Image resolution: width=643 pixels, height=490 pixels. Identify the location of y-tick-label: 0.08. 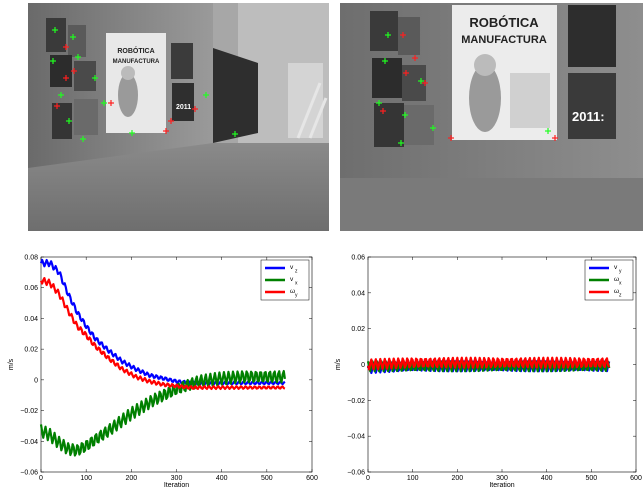
(31, 258).